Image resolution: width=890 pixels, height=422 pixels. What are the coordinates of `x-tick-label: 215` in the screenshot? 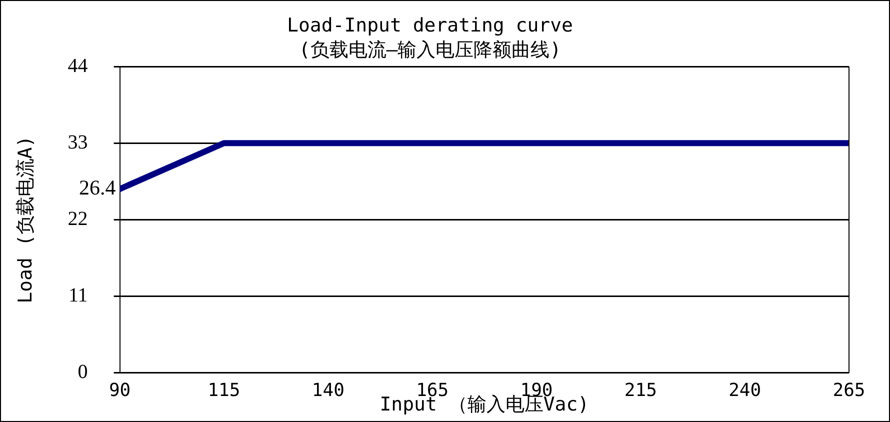 It's located at (640, 391).